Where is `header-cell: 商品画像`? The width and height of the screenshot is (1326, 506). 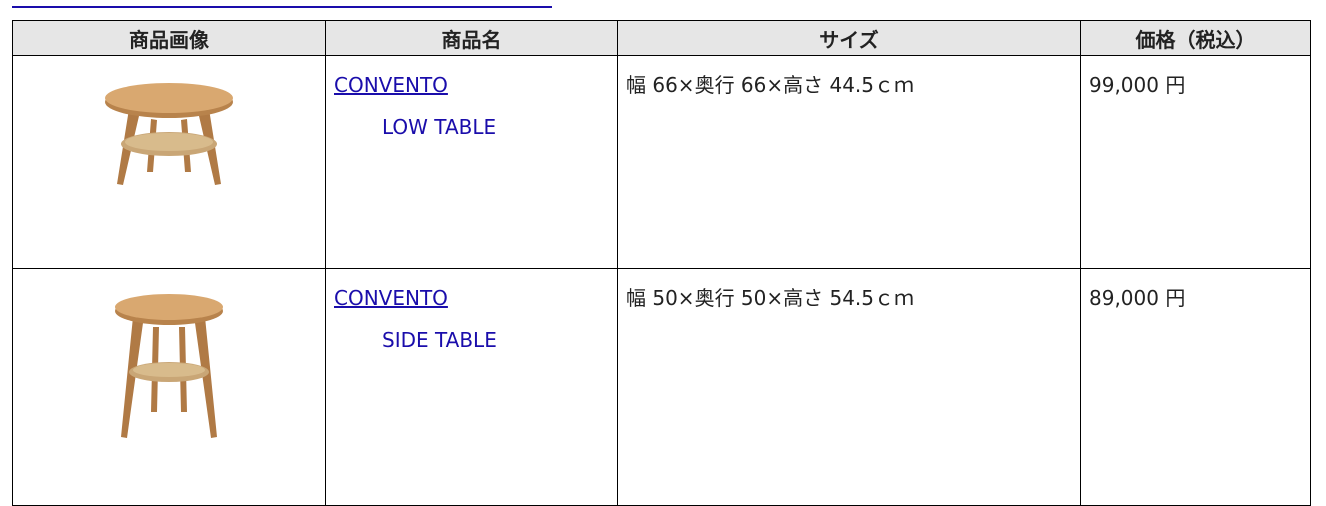
header-cell: 商品画像 is located at coordinates (169, 38).